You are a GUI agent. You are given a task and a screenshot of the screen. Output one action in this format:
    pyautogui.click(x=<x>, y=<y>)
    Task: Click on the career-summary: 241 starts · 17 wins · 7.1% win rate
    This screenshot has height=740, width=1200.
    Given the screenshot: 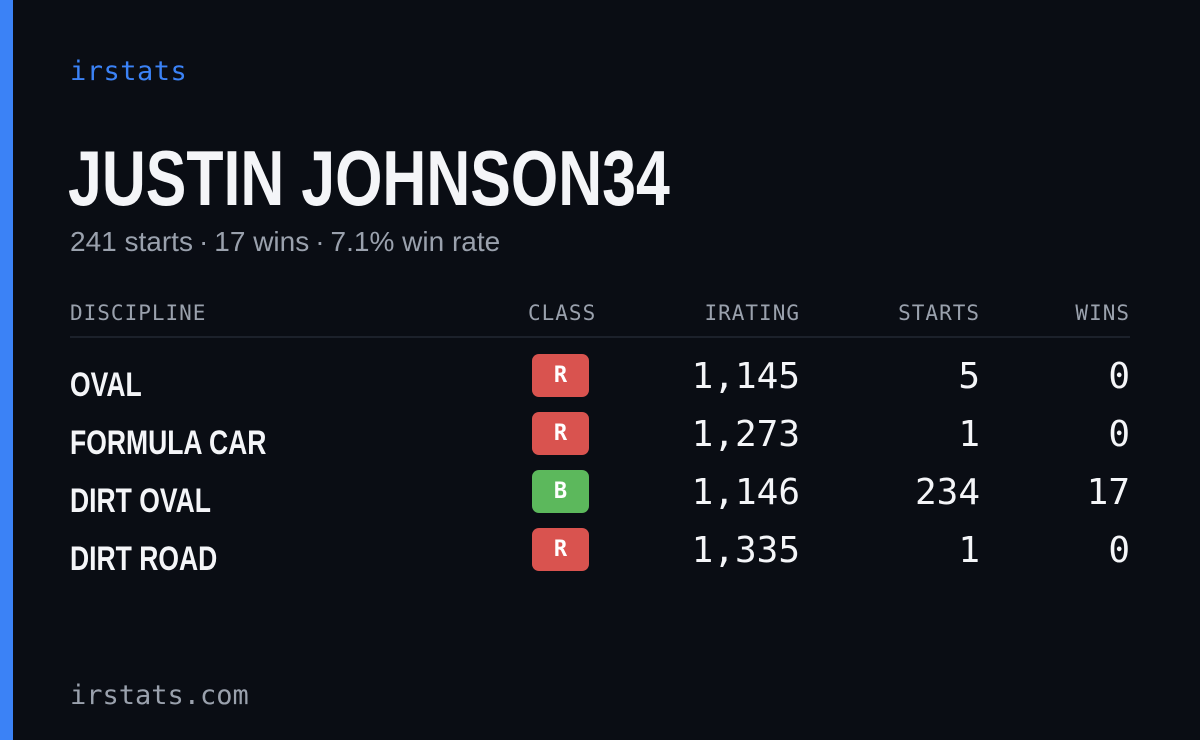 What is the action you would take?
    pyautogui.click(x=285, y=242)
    